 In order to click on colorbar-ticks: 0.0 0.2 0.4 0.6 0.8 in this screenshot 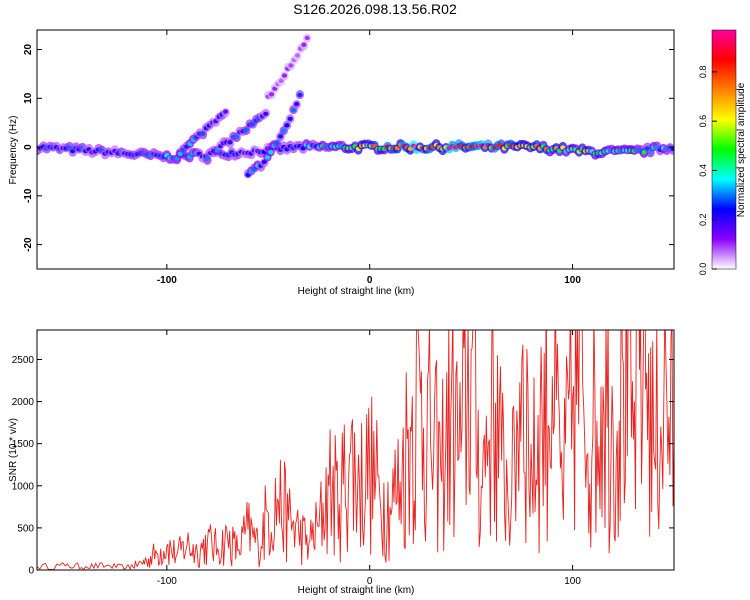, I will do `click(707, 171)`.